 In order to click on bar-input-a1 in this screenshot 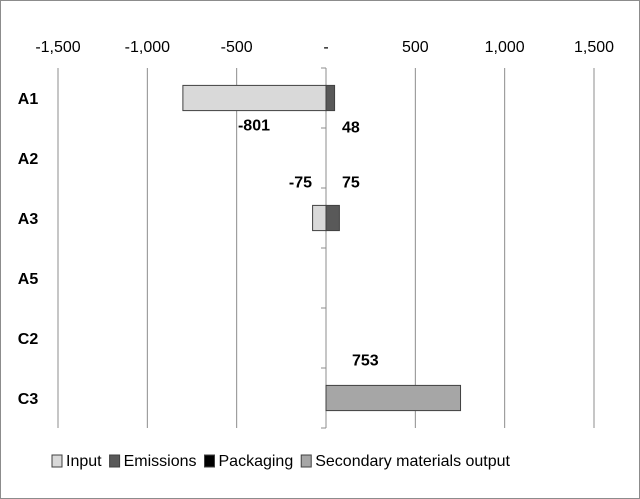, I will do `click(254, 98)`.